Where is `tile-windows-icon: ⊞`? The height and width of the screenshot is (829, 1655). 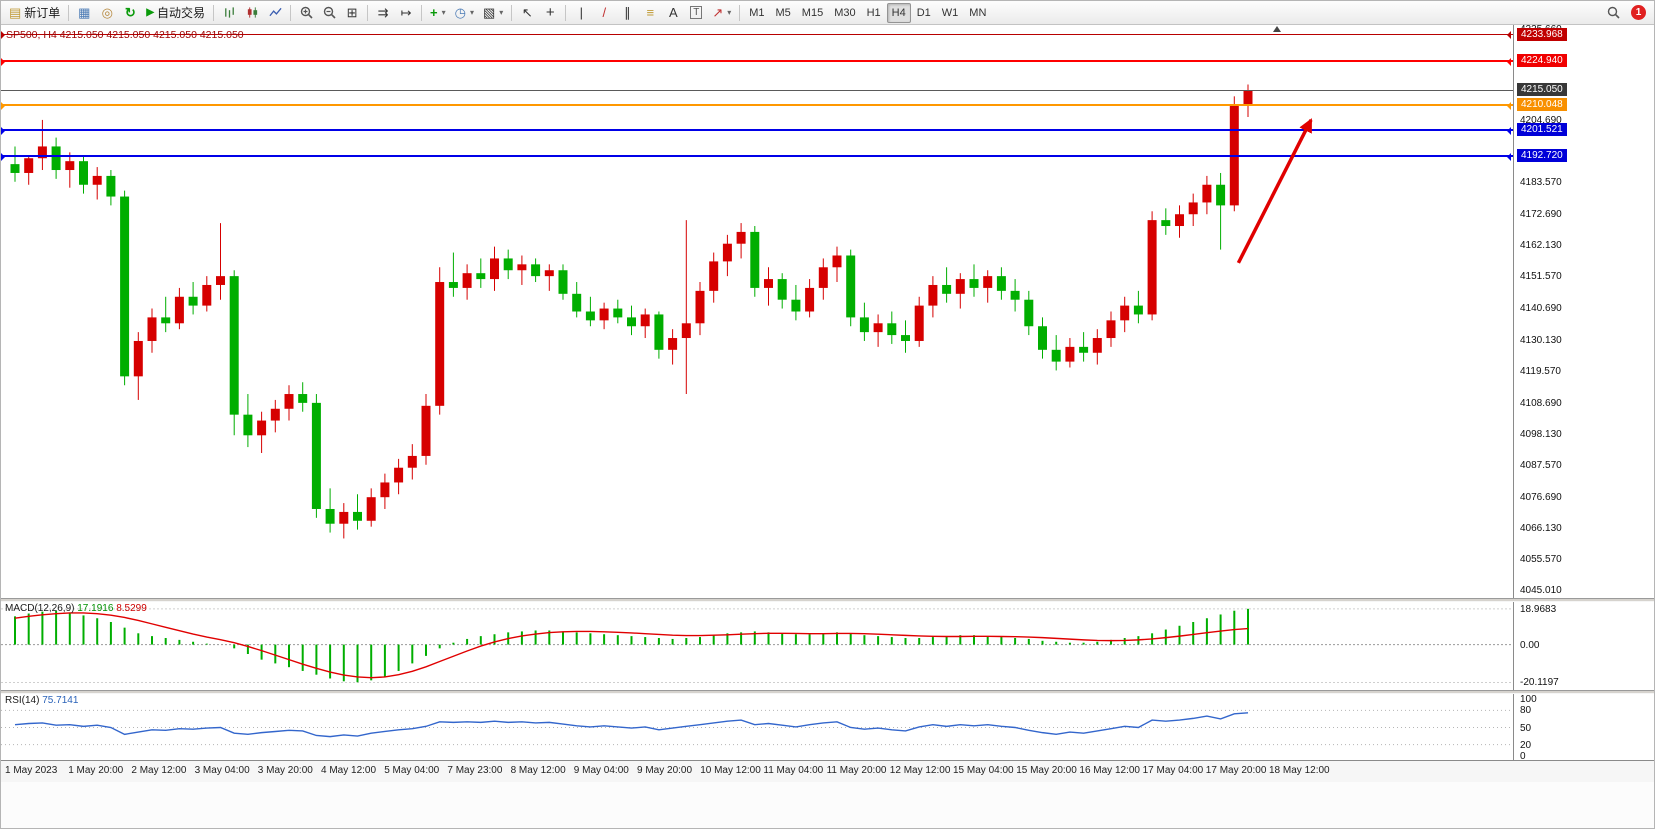
tile-windows-icon: ⊞ is located at coordinates (352, 12).